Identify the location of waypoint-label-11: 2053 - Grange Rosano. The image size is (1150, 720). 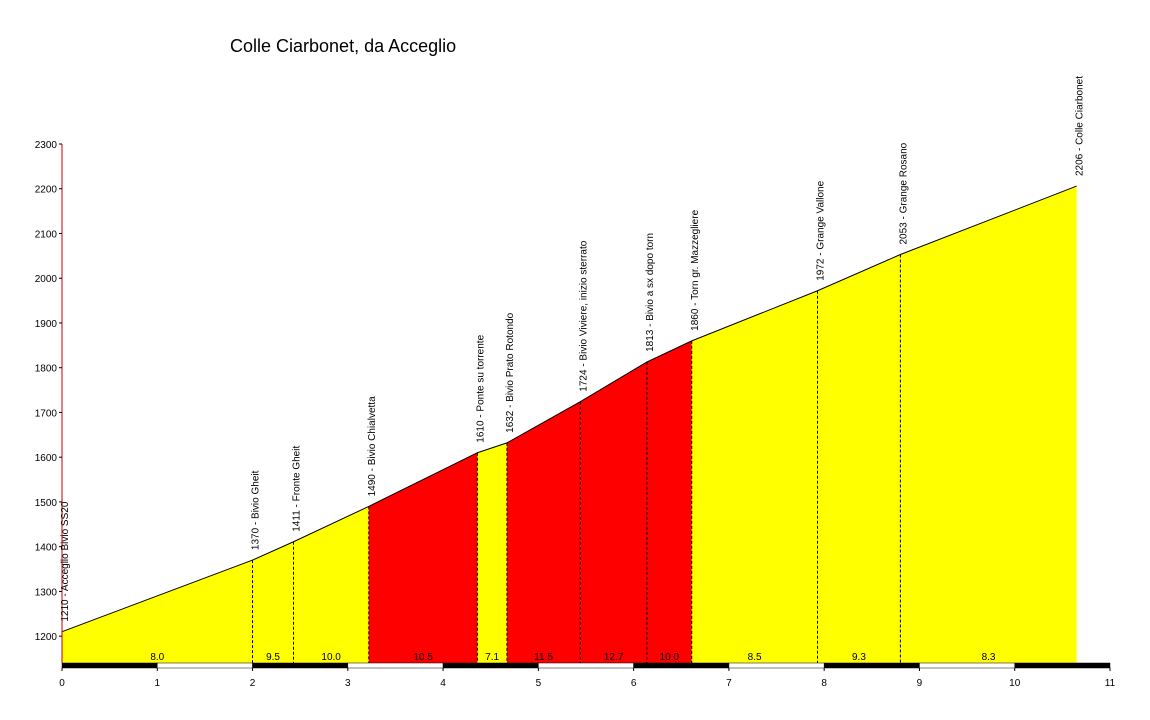
(903, 193).